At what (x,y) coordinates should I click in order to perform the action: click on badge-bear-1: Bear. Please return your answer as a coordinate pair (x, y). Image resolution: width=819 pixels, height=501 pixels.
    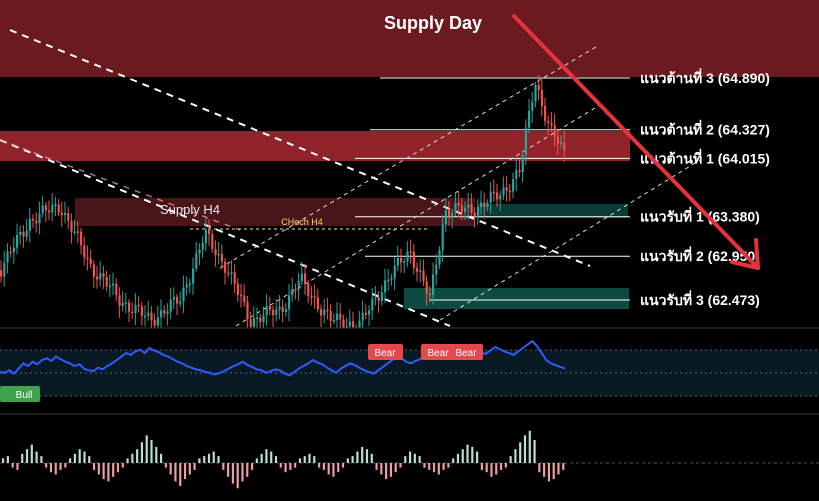
    Looking at the image, I should click on (385, 352).